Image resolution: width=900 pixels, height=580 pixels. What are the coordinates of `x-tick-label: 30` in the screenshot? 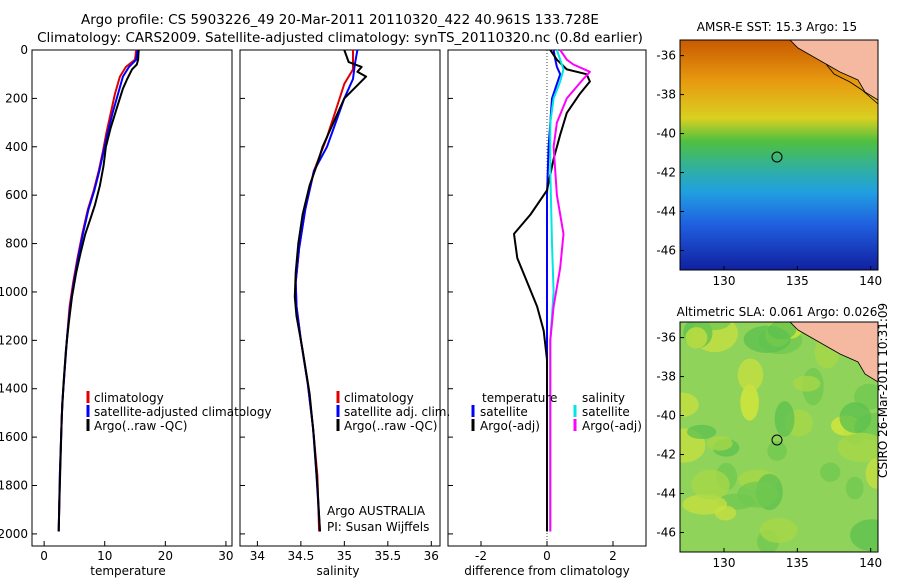 It's located at (225, 556).